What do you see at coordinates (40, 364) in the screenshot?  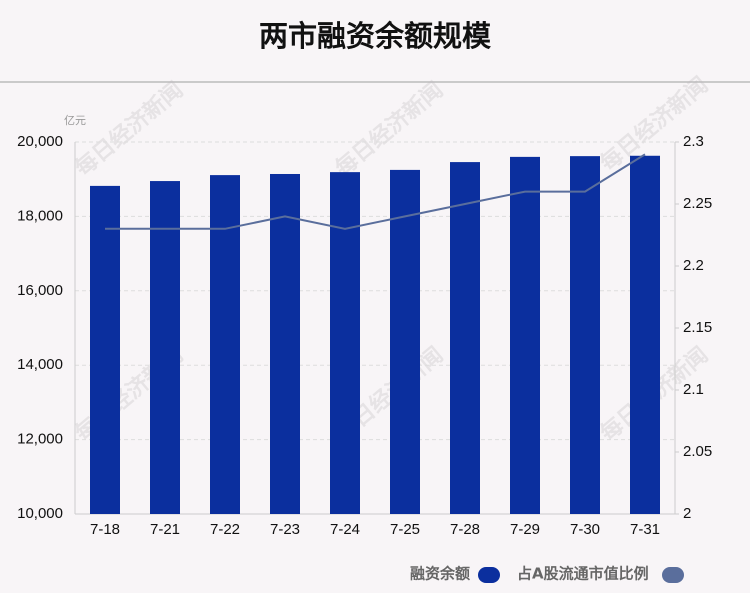 I see `y-tick-label: 14,000` at bounding box center [40, 364].